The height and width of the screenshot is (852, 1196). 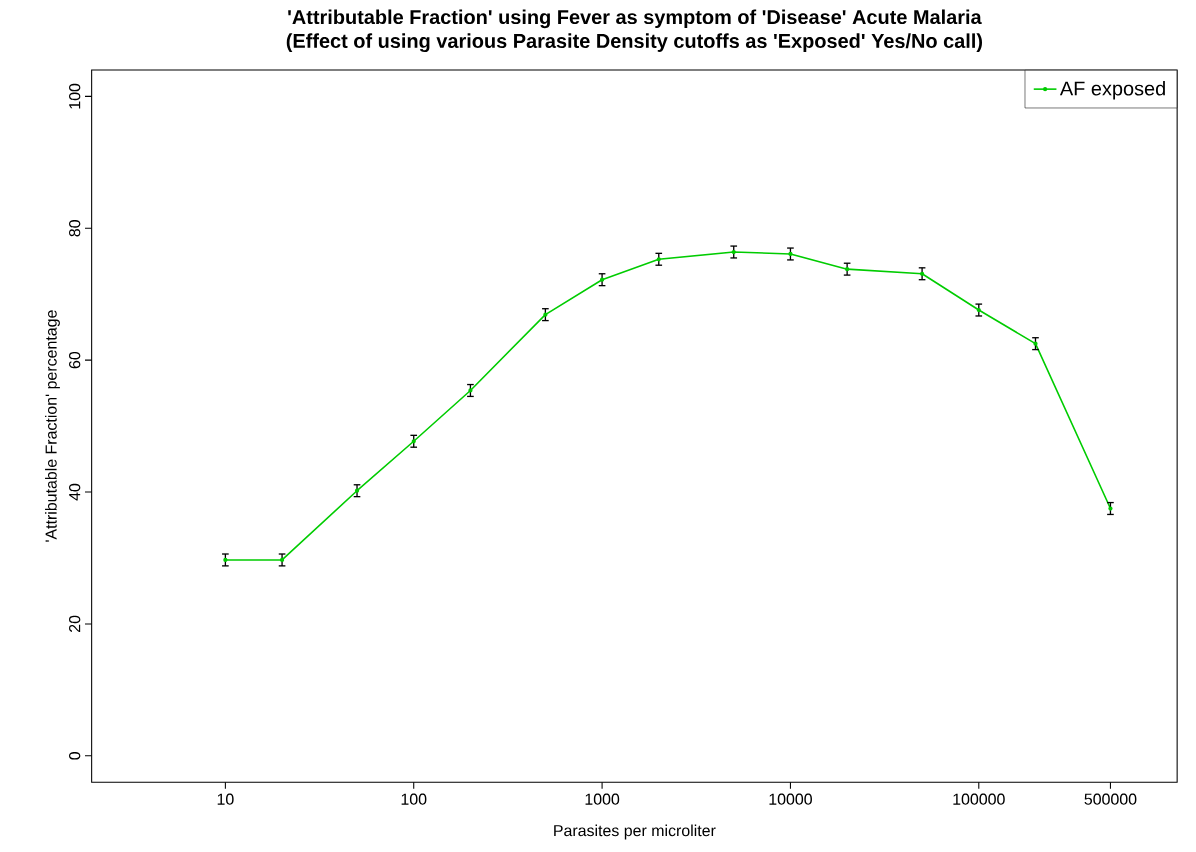 What do you see at coordinates (75, 96) in the screenshot?
I see `y-tick-label: 100` at bounding box center [75, 96].